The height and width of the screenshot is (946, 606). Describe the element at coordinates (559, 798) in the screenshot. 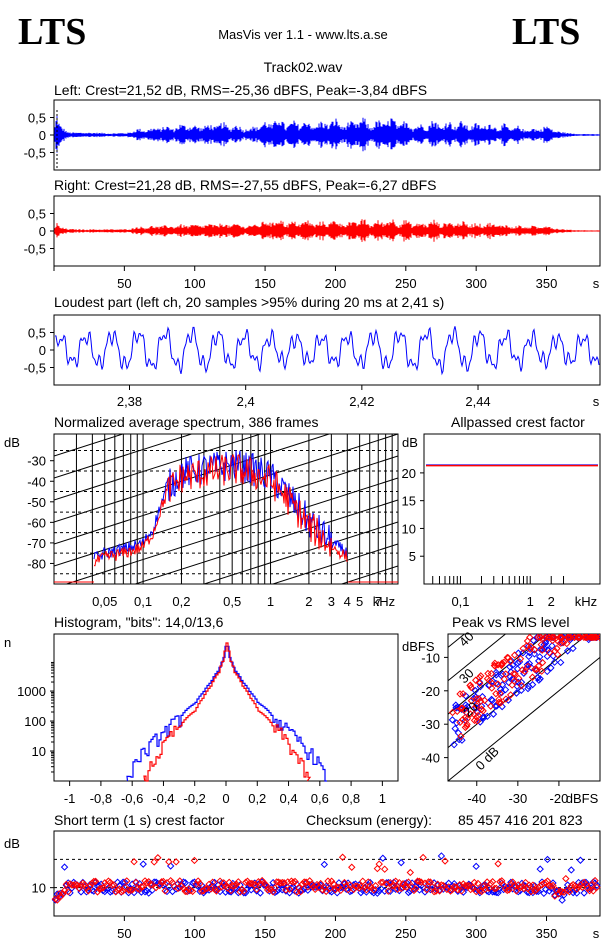

I see `peak-rms-xtick-label: -20` at that location.